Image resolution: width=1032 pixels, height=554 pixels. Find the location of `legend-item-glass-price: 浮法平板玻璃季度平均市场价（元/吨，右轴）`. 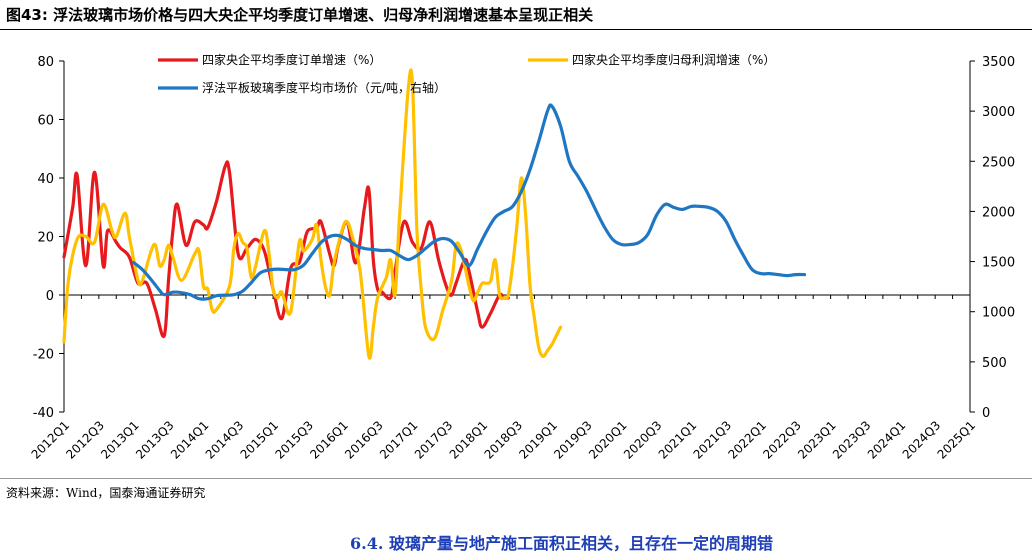

legend-item-glass-price: 浮法平板玻璃季度平均市场价（元/吨，右轴） is located at coordinates (302, 87).